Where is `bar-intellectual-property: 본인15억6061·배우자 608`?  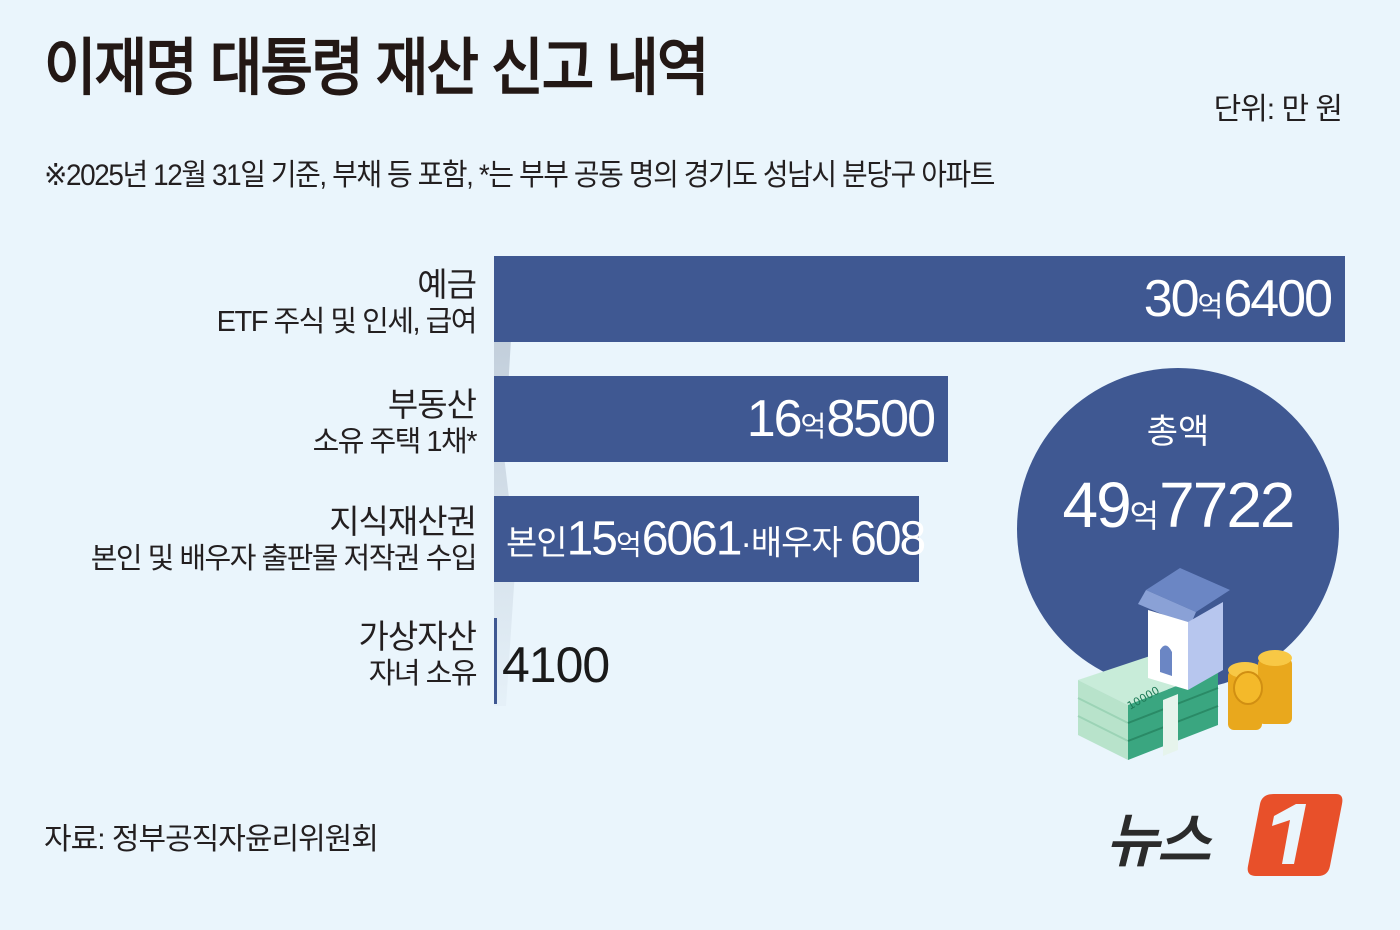
bar-intellectual-property: 본인15억6061·배우자 608 is located at coordinates (710, 539).